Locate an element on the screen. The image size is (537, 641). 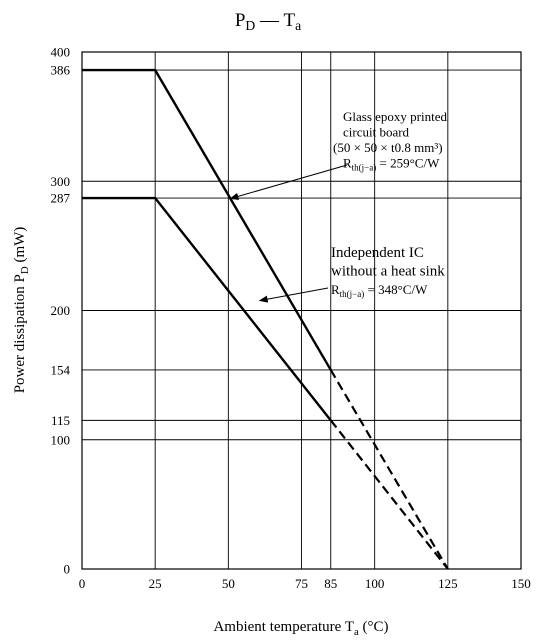
x-tick-label-125: 125 is located at coordinates (448, 583).